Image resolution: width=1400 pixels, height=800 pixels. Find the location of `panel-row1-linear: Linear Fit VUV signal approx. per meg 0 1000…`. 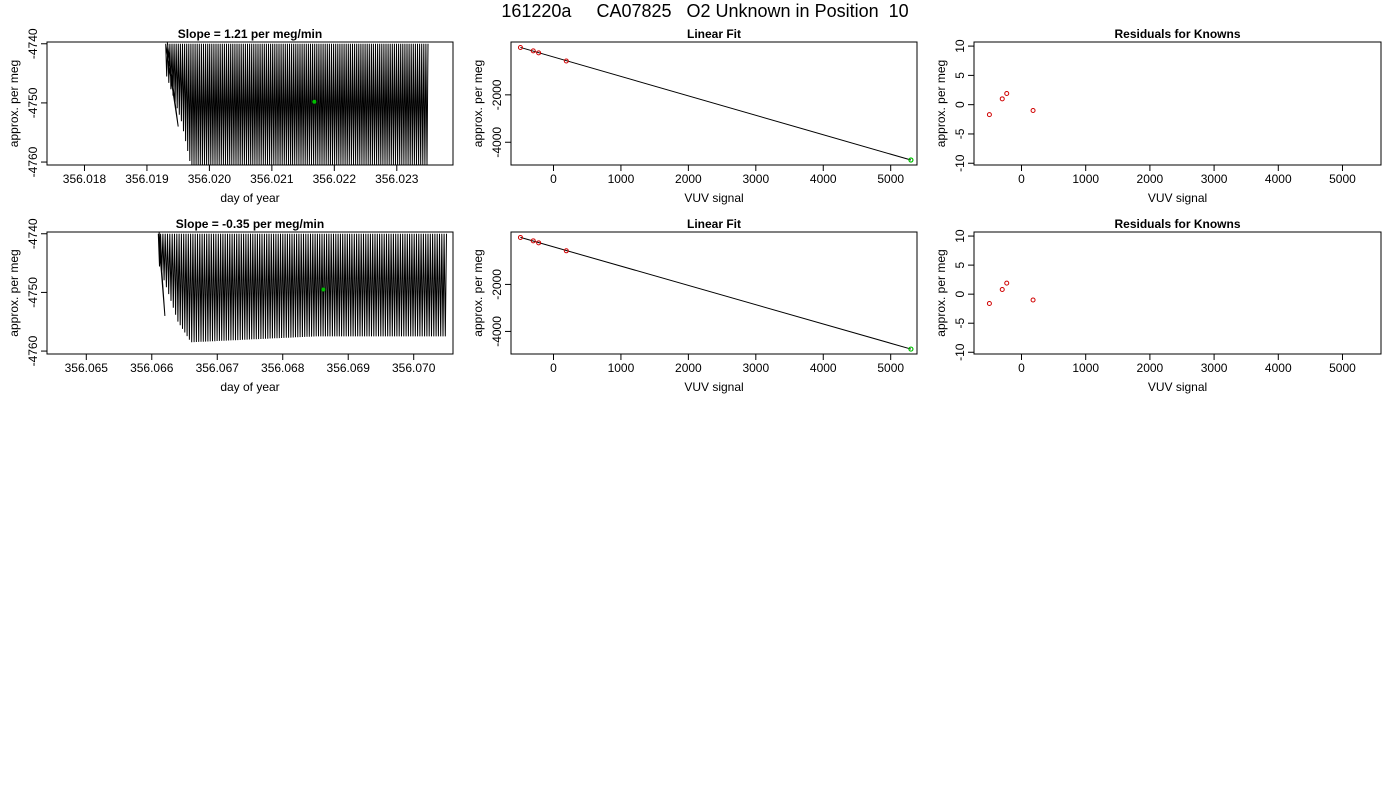

panel-row1-linear: Linear Fit VUV signal approx. per meg 0 1000… is located at coordinates (694, 116).